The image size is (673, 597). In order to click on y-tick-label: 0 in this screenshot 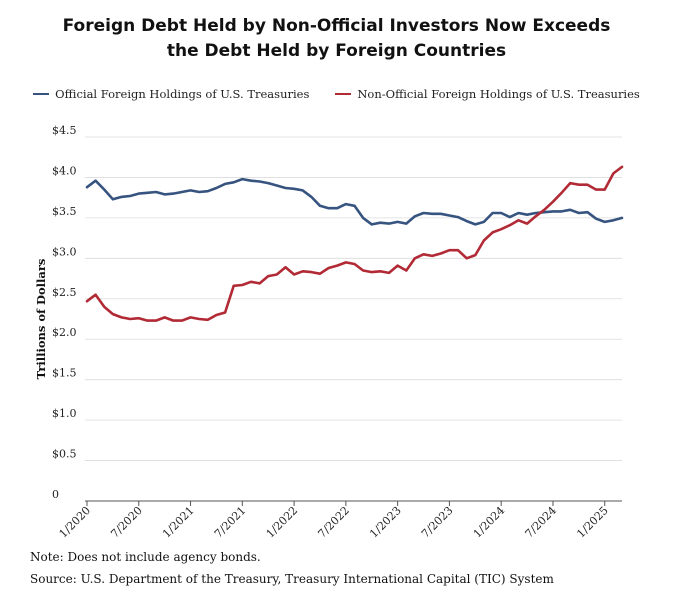, I will do `click(55, 494)`.